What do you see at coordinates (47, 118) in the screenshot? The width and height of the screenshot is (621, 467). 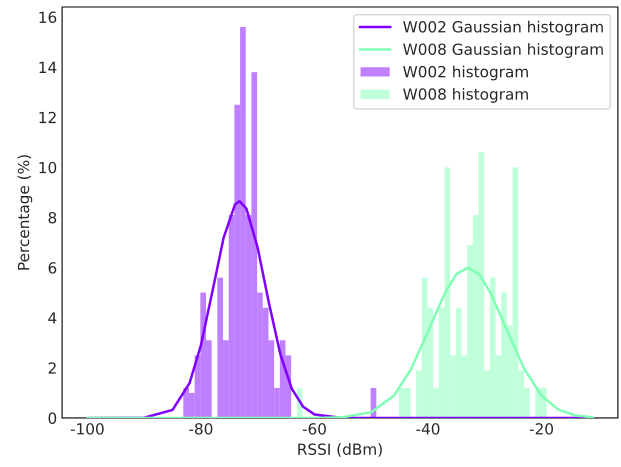 I see `y-tick-label: 12` at bounding box center [47, 118].